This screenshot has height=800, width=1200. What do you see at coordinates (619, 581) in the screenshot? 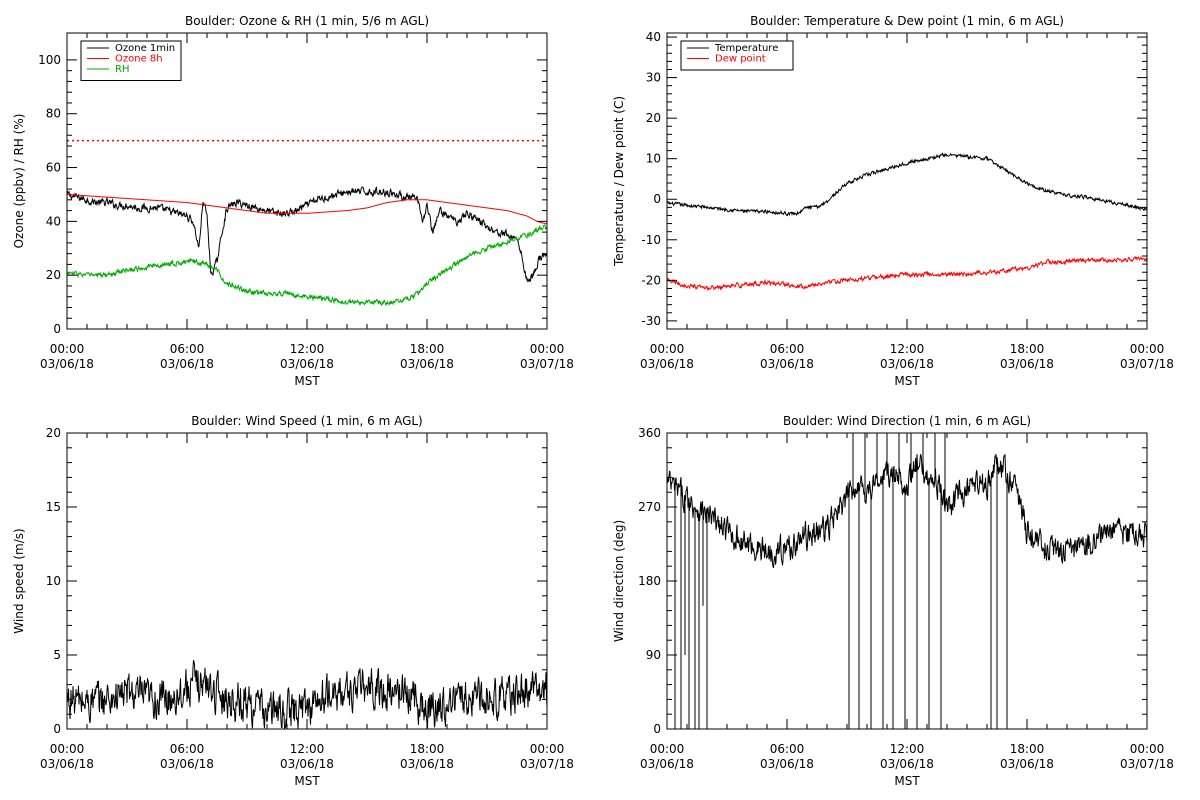
I see `y-axis-label: Wind direction (deg)` at bounding box center [619, 581].